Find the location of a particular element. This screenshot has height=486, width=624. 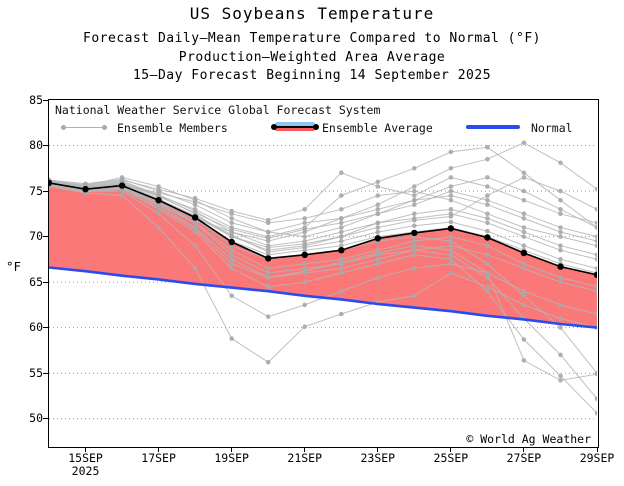

x-tick-label: 19SEP is located at coordinates (231, 458).